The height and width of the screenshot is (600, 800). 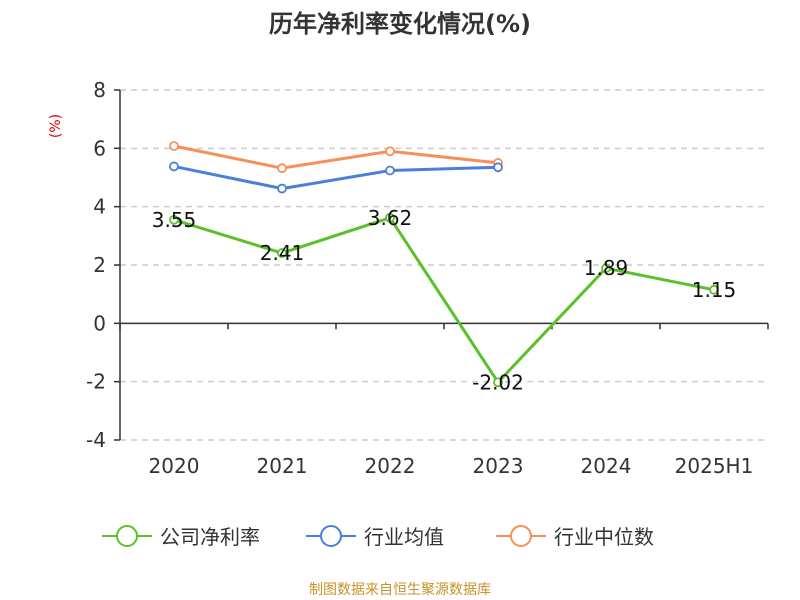 I want to click on legend-item: 行业中位数, so click(x=575, y=537).